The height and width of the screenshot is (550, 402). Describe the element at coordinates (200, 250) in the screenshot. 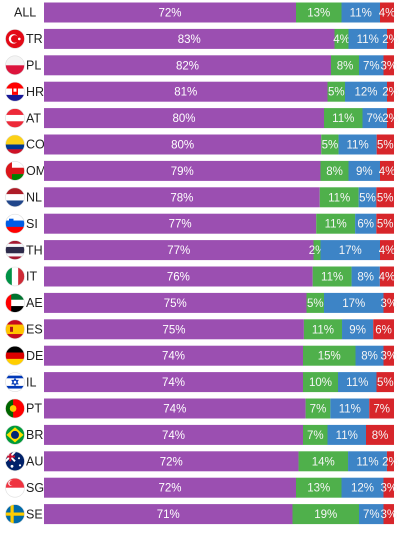

I see `chart-row-th: TH 77% 2% 17% 4%` at that location.